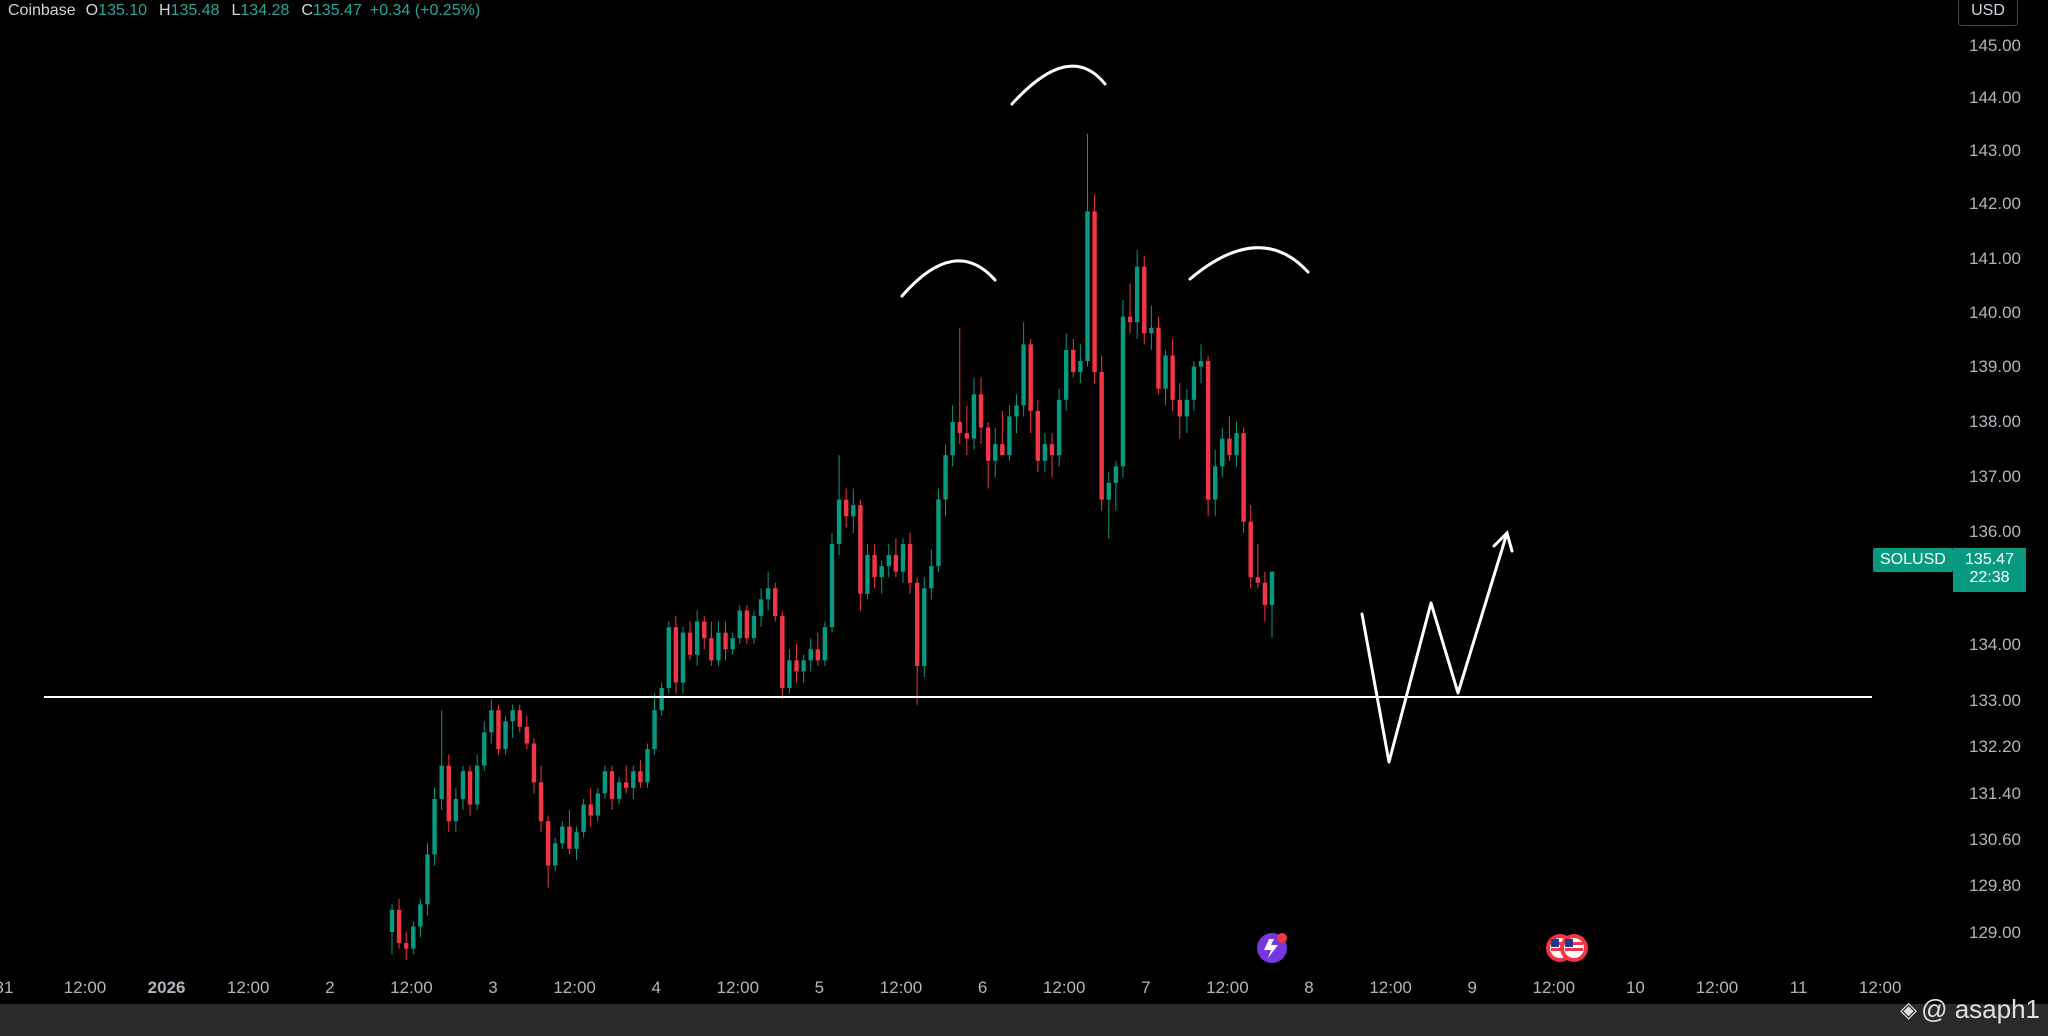  What do you see at coordinates (1988, 13) in the screenshot?
I see `currency-selector: USD` at bounding box center [1988, 13].